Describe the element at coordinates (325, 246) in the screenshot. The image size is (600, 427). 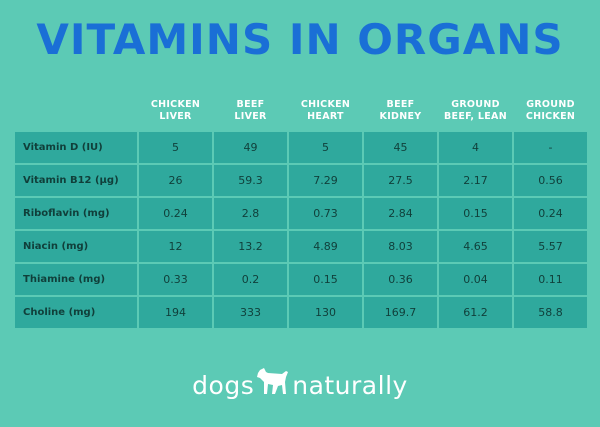
I see `table-cell: 4.89` at that location.